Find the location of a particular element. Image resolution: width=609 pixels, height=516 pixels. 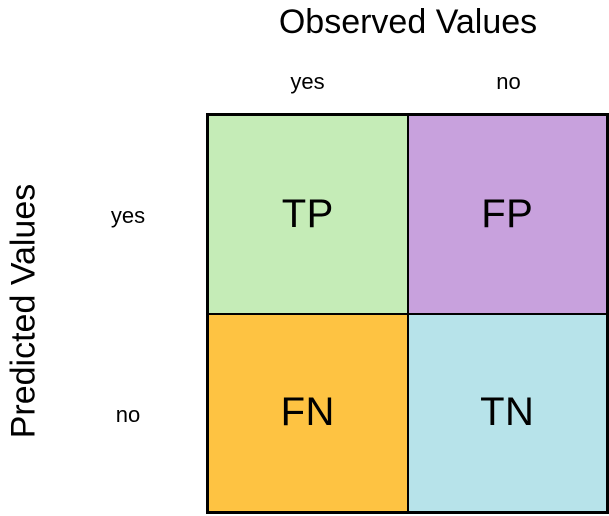

cell-true-negative: TN is located at coordinates (507, 412).